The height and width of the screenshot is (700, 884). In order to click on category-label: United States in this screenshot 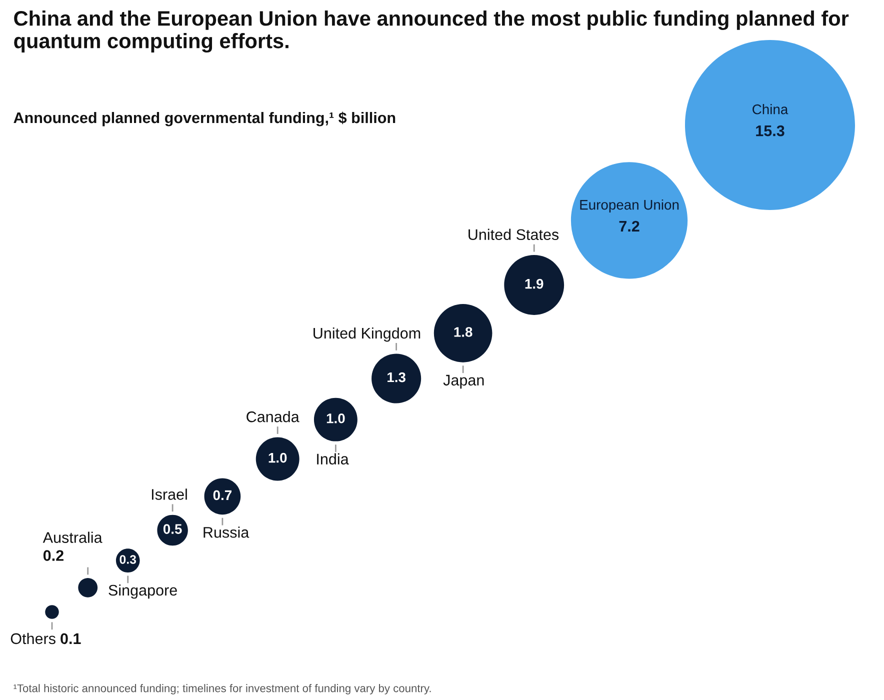, I will do `click(513, 234)`.